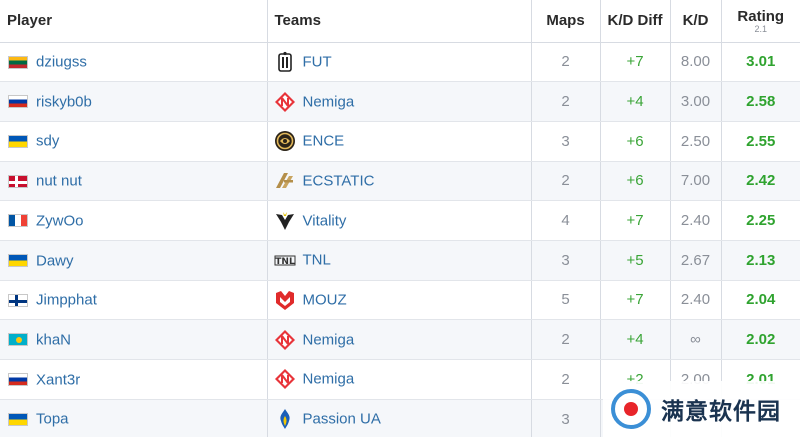 This screenshot has width=800, height=437. What do you see at coordinates (317, 62) in the screenshot?
I see `team-name-link: FUT` at bounding box center [317, 62].